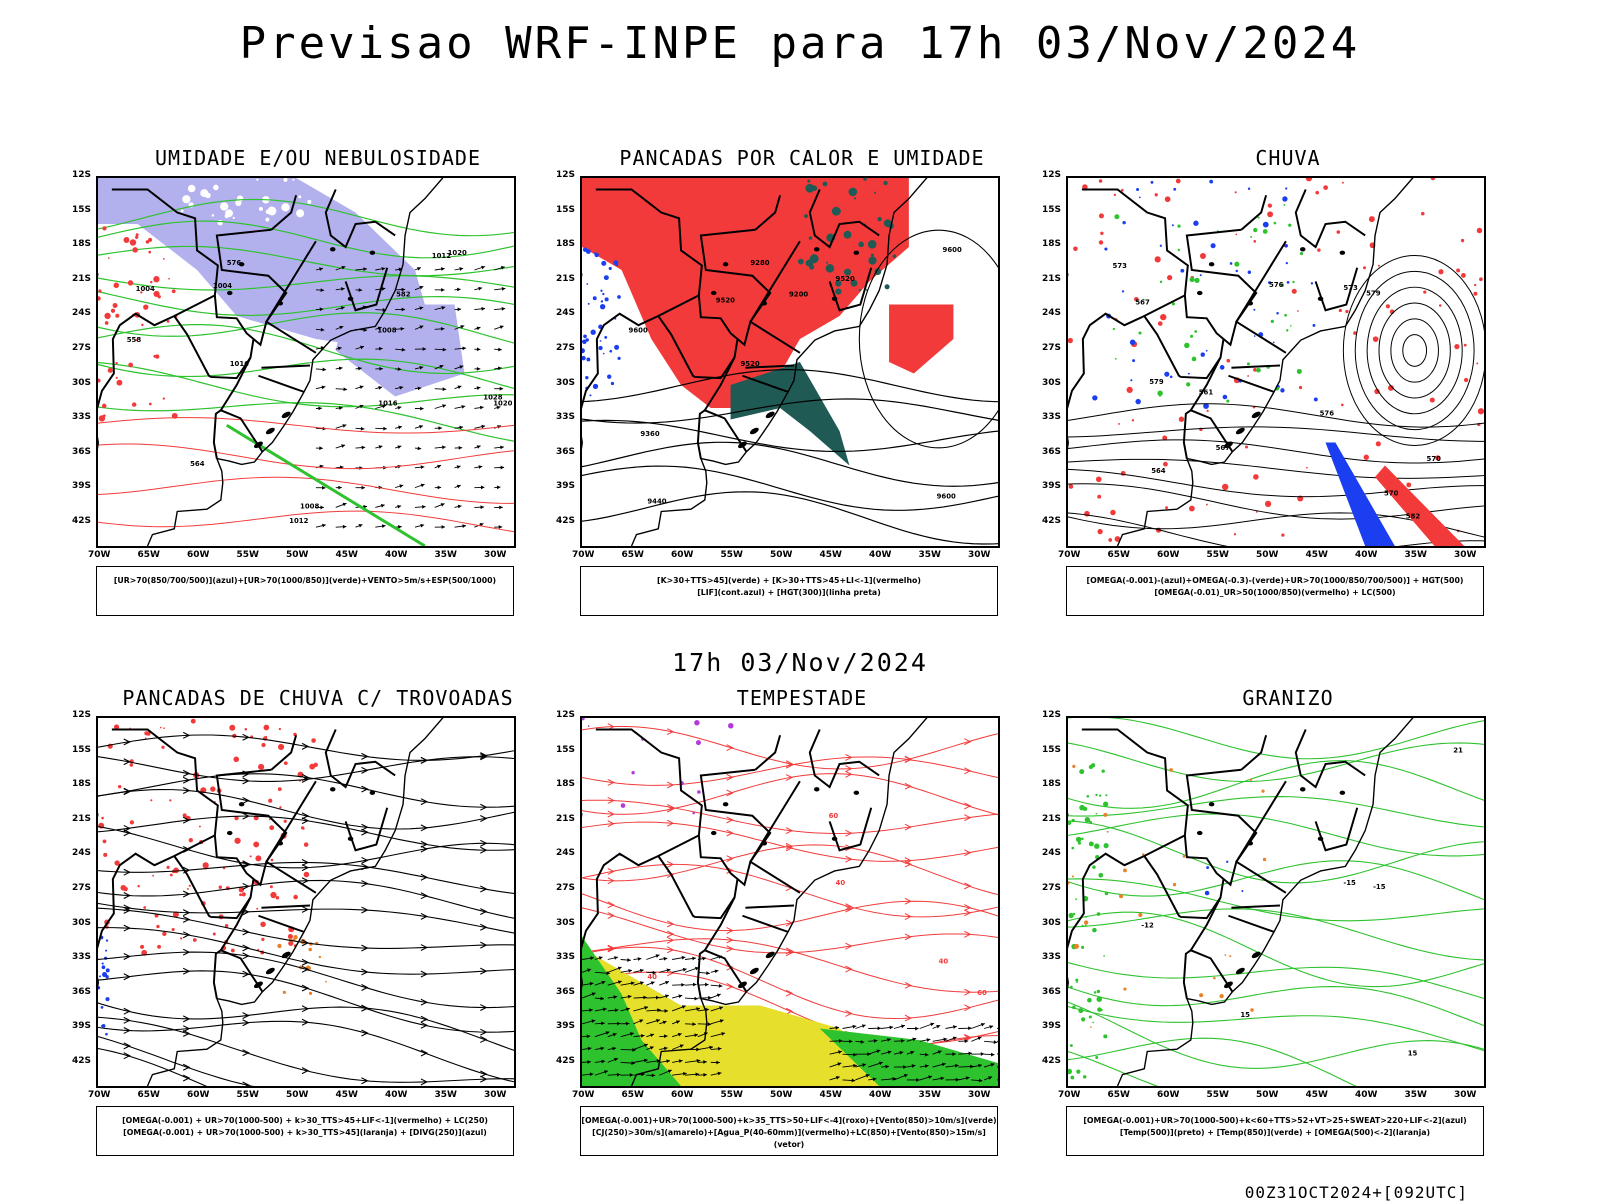 This screenshot has width=1600, height=1202. I want to click on thickness-red, so click(138, 323).